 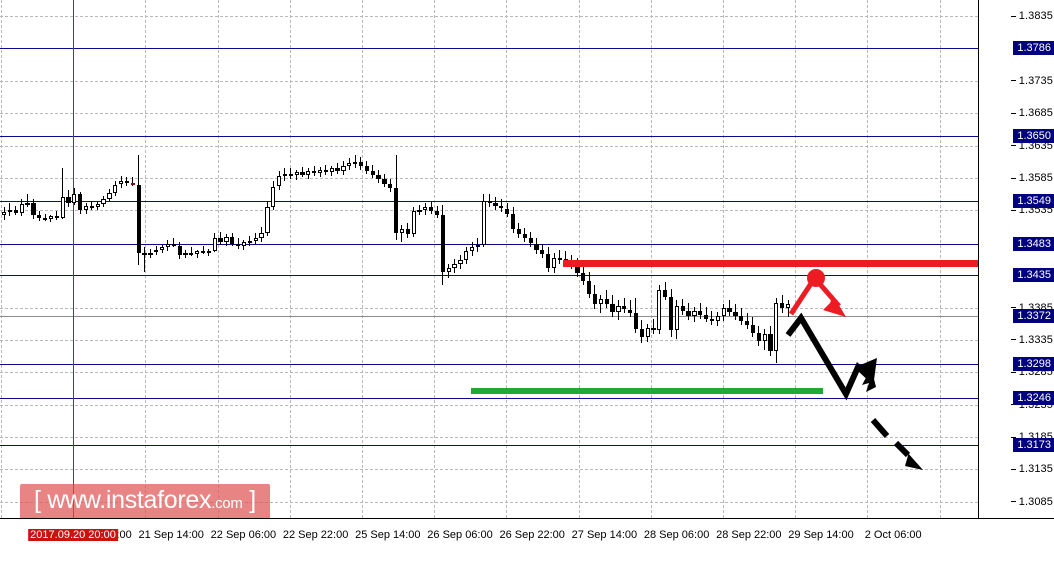 I want to click on time-tick-label: 29 Sep 14:00, so click(x=821, y=535).